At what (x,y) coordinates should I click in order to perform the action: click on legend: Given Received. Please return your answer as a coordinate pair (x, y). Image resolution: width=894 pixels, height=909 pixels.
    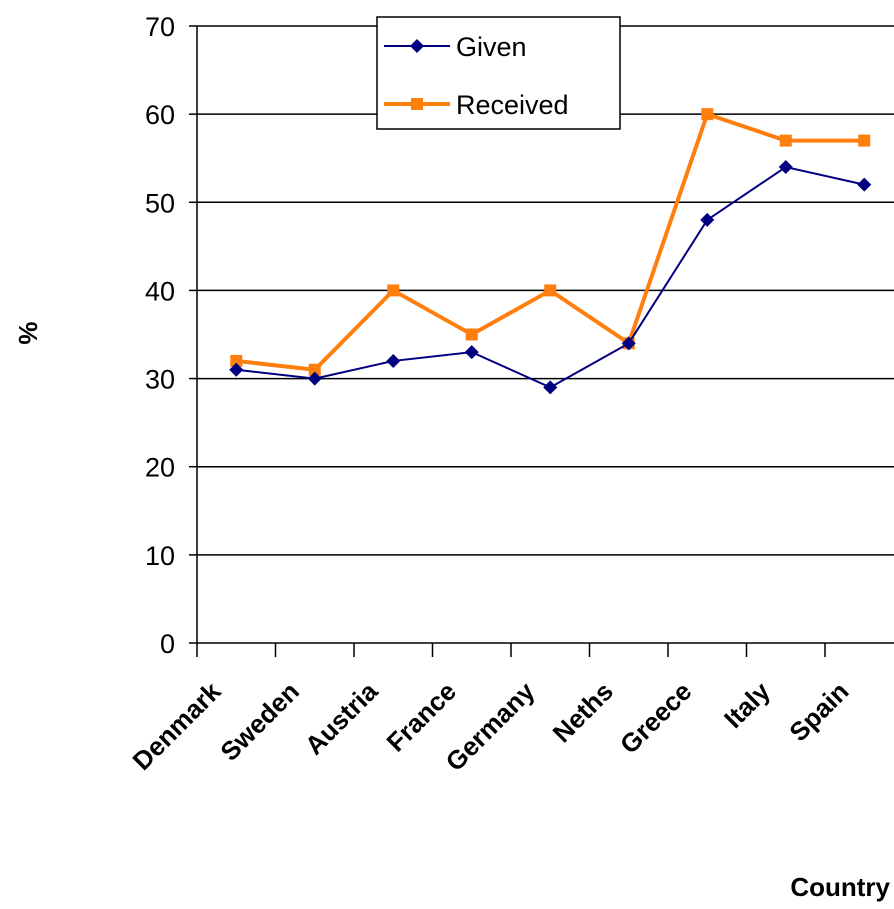
    Looking at the image, I should click on (498, 73).